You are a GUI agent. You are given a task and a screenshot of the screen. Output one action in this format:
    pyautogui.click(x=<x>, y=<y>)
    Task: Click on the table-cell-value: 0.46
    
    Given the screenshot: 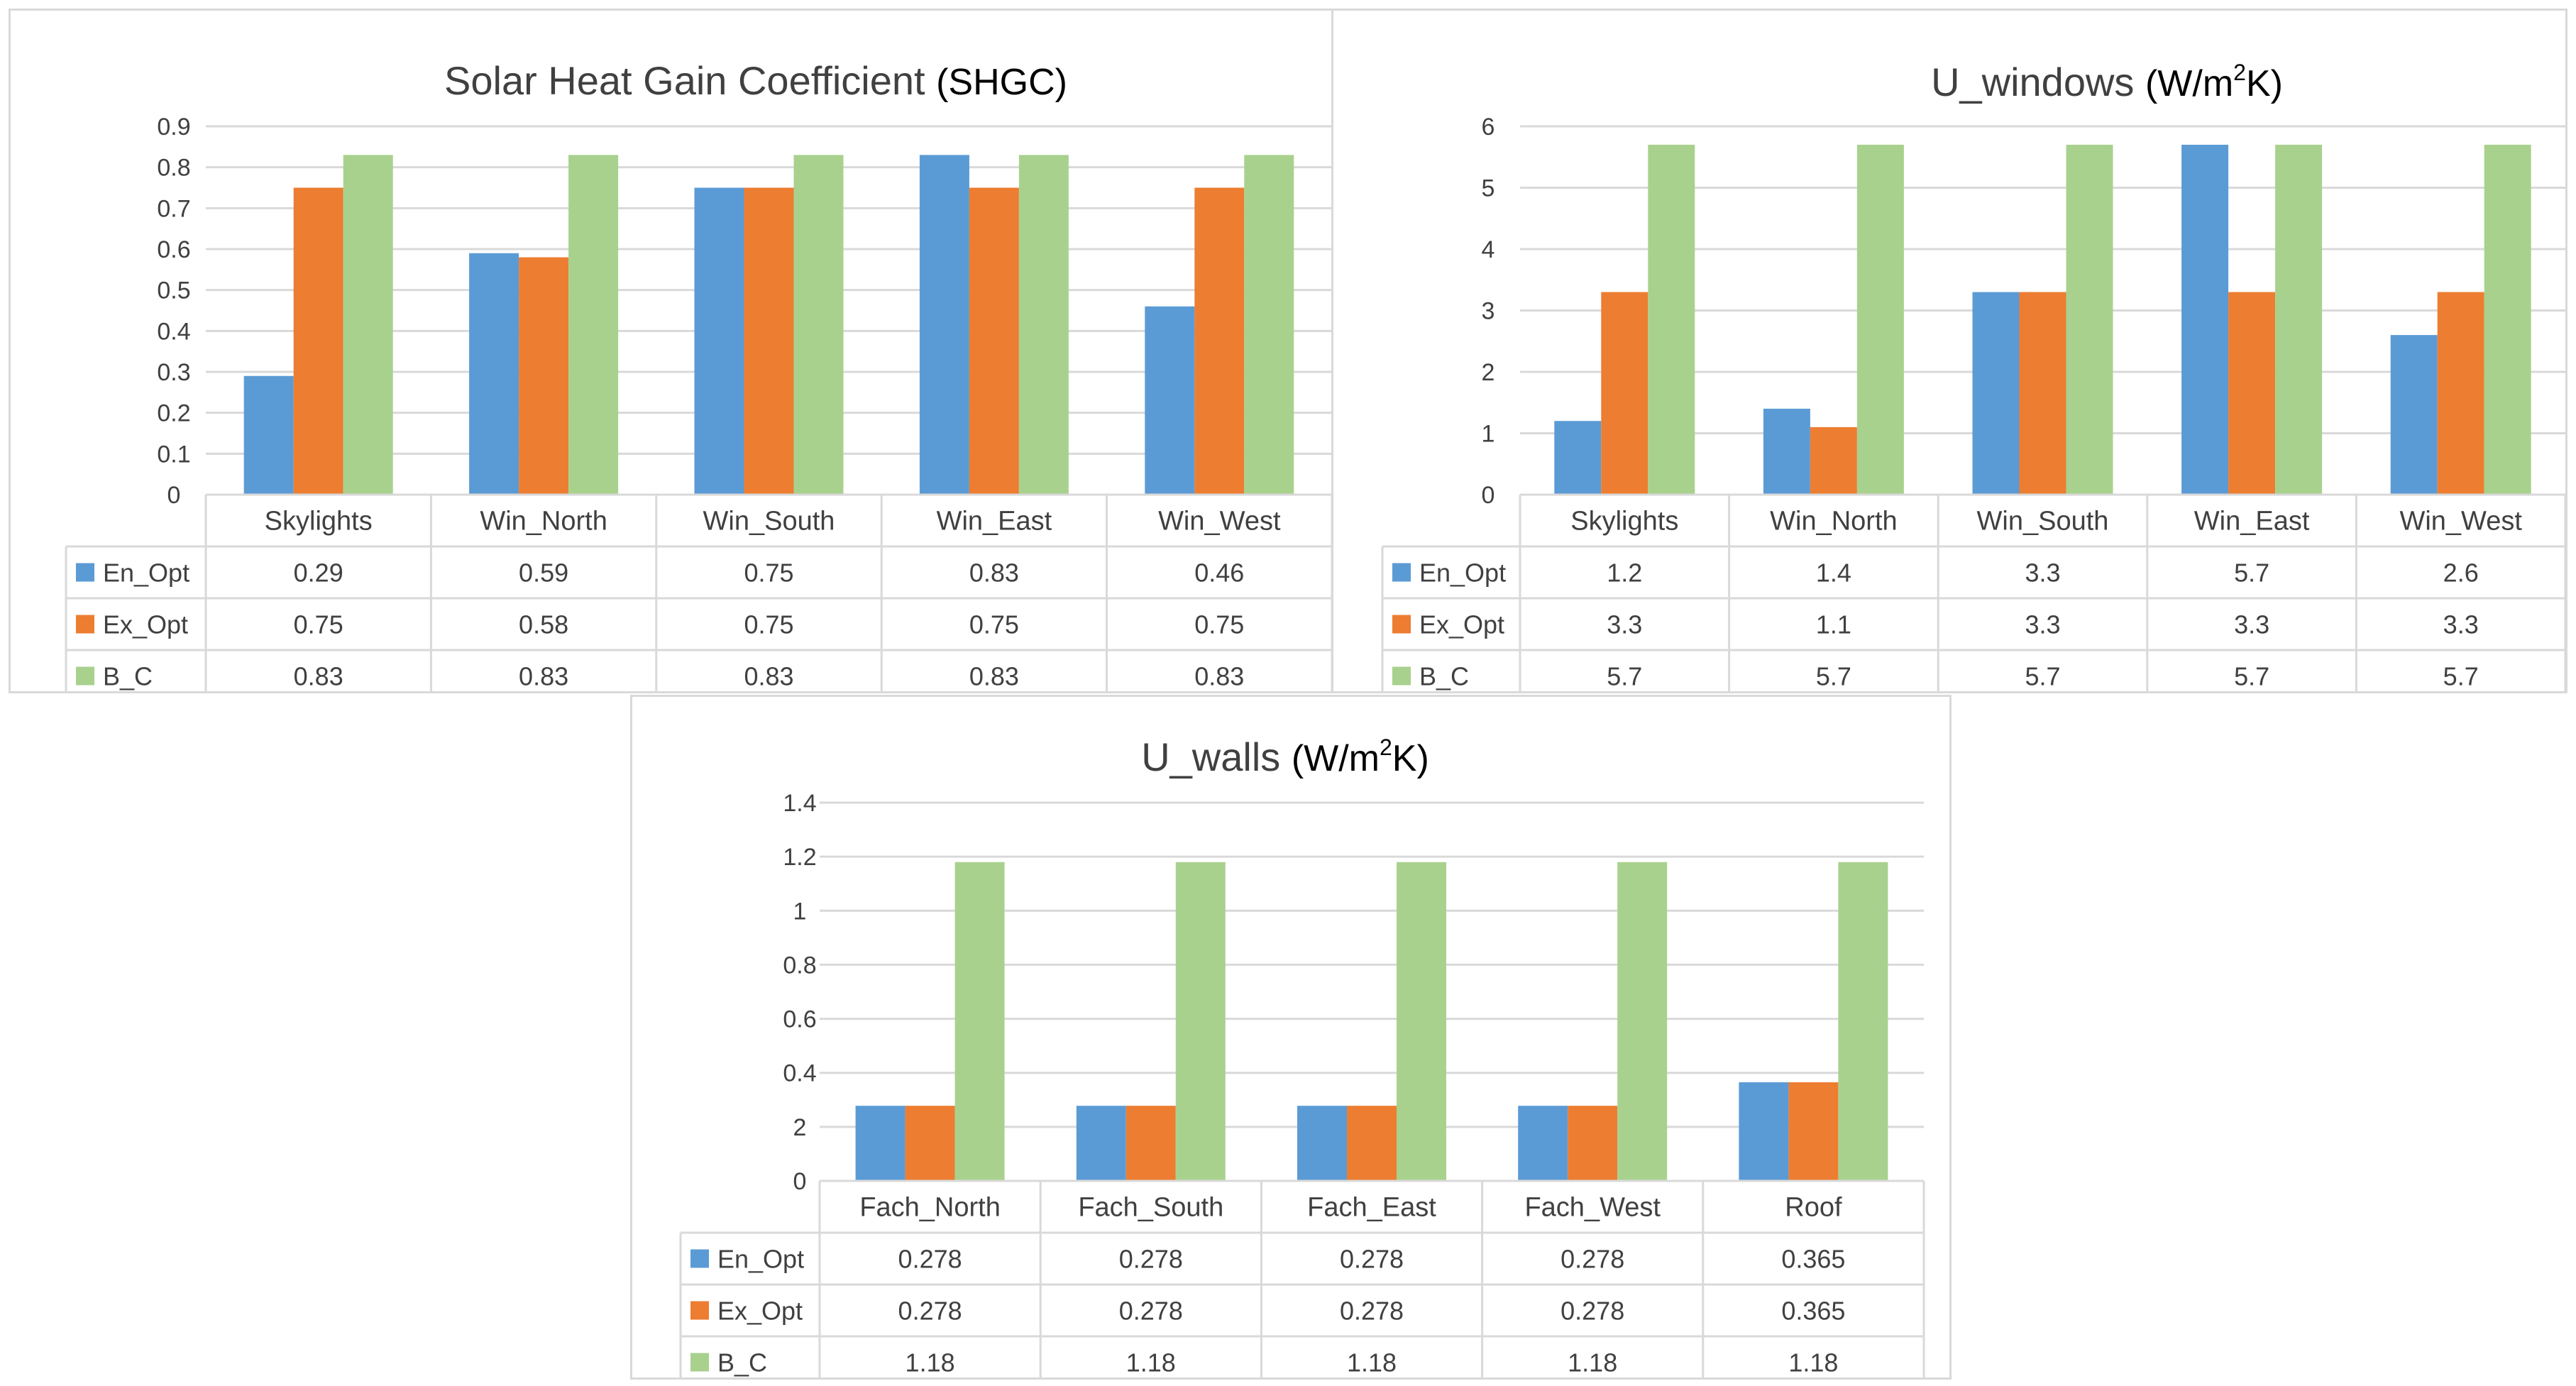 What is the action you would take?
    pyautogui.click(x=1219, y=573)
    